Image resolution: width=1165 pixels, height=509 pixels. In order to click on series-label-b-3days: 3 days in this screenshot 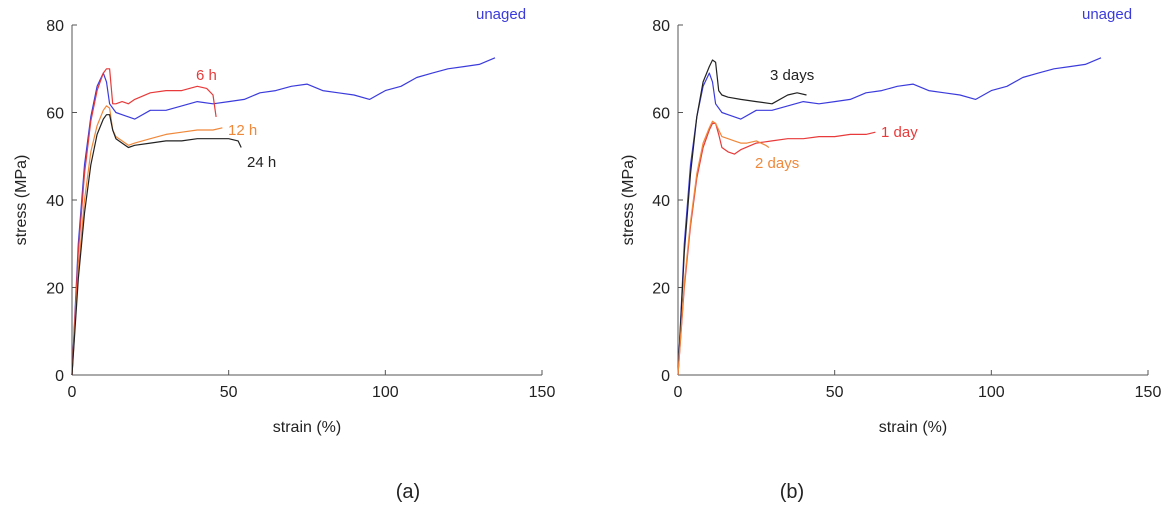, I will do `click(792, 75)`.